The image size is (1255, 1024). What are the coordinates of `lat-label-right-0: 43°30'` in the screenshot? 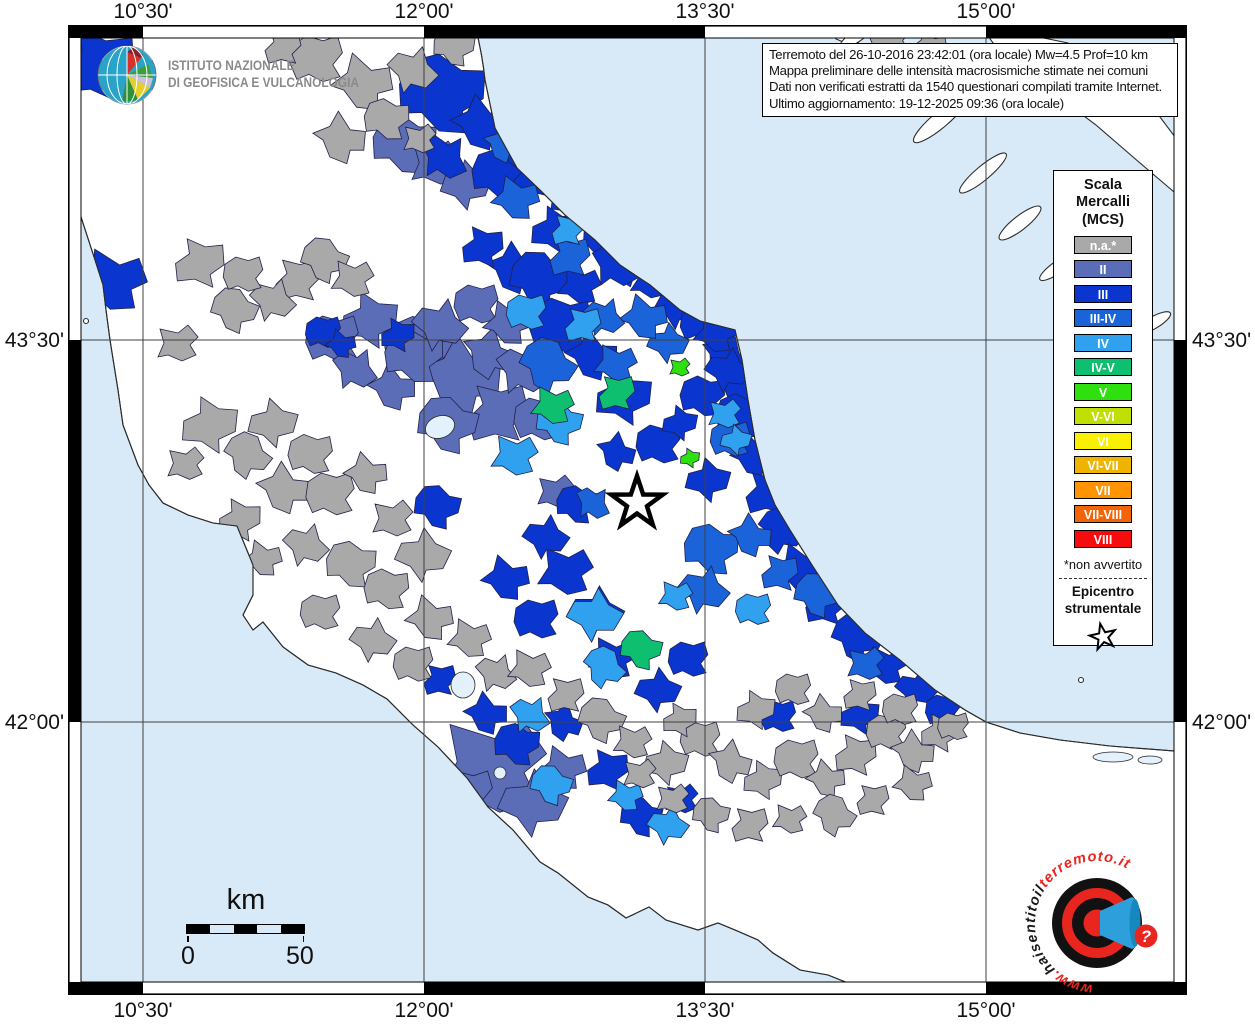 It's located at (1222, 340).